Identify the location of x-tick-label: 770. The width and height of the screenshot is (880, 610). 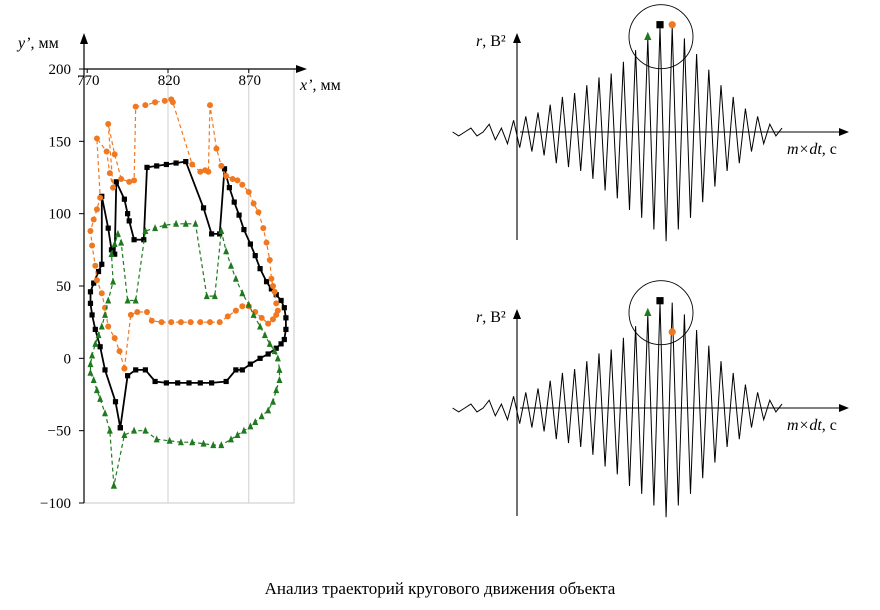
(88, 81).